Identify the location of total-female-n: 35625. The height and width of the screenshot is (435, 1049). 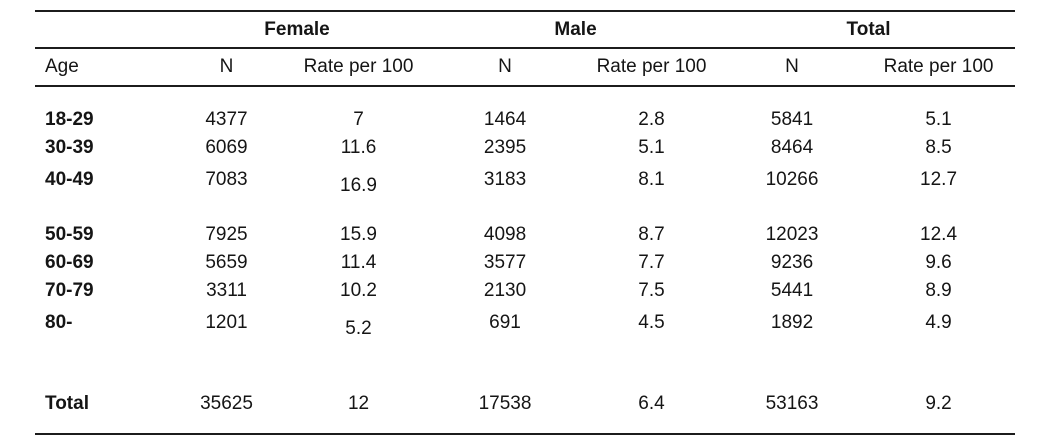
(226, 403).